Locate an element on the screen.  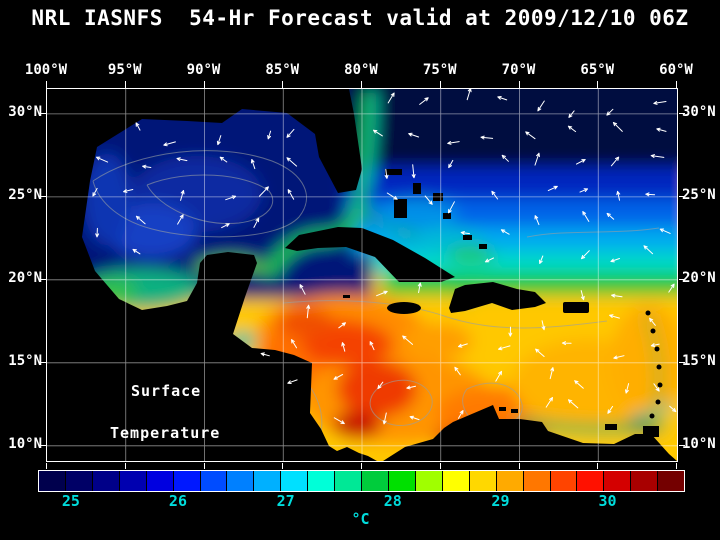
colorbar-tick-label: 25 is located at coordinates (70, 501).